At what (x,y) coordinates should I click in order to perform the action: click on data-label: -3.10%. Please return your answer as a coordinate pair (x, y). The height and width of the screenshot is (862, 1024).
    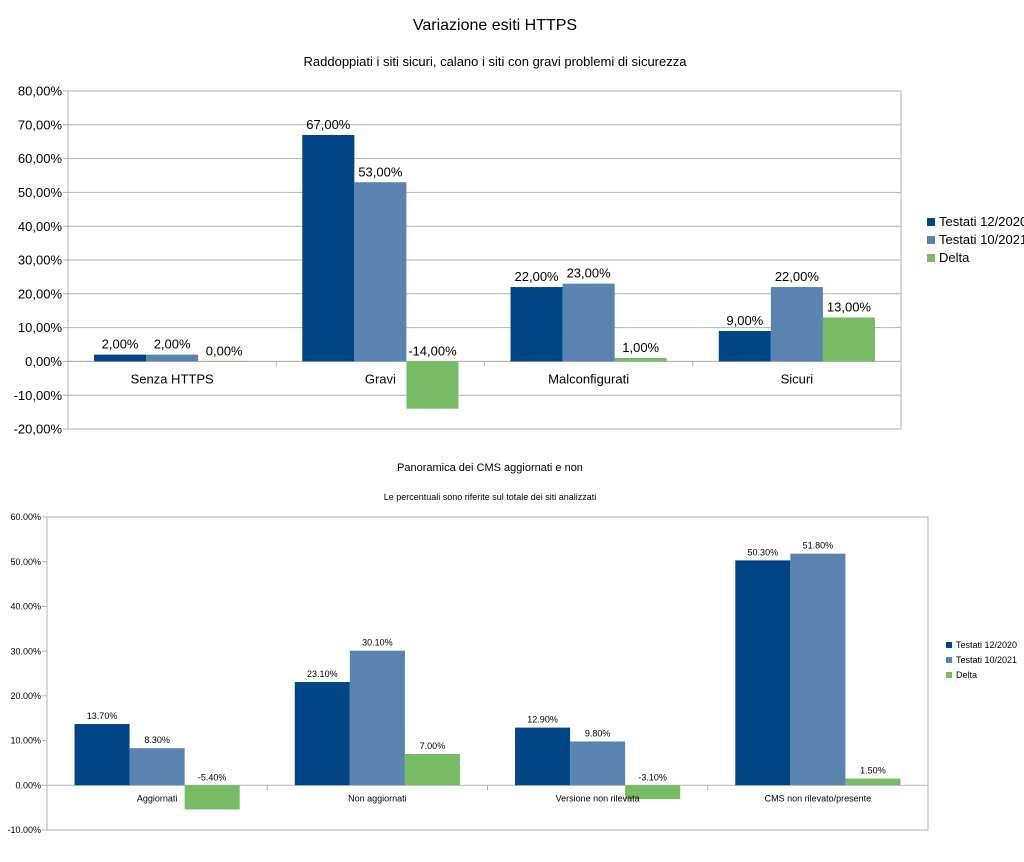
    Looking at the image, I should click on (652, 777).